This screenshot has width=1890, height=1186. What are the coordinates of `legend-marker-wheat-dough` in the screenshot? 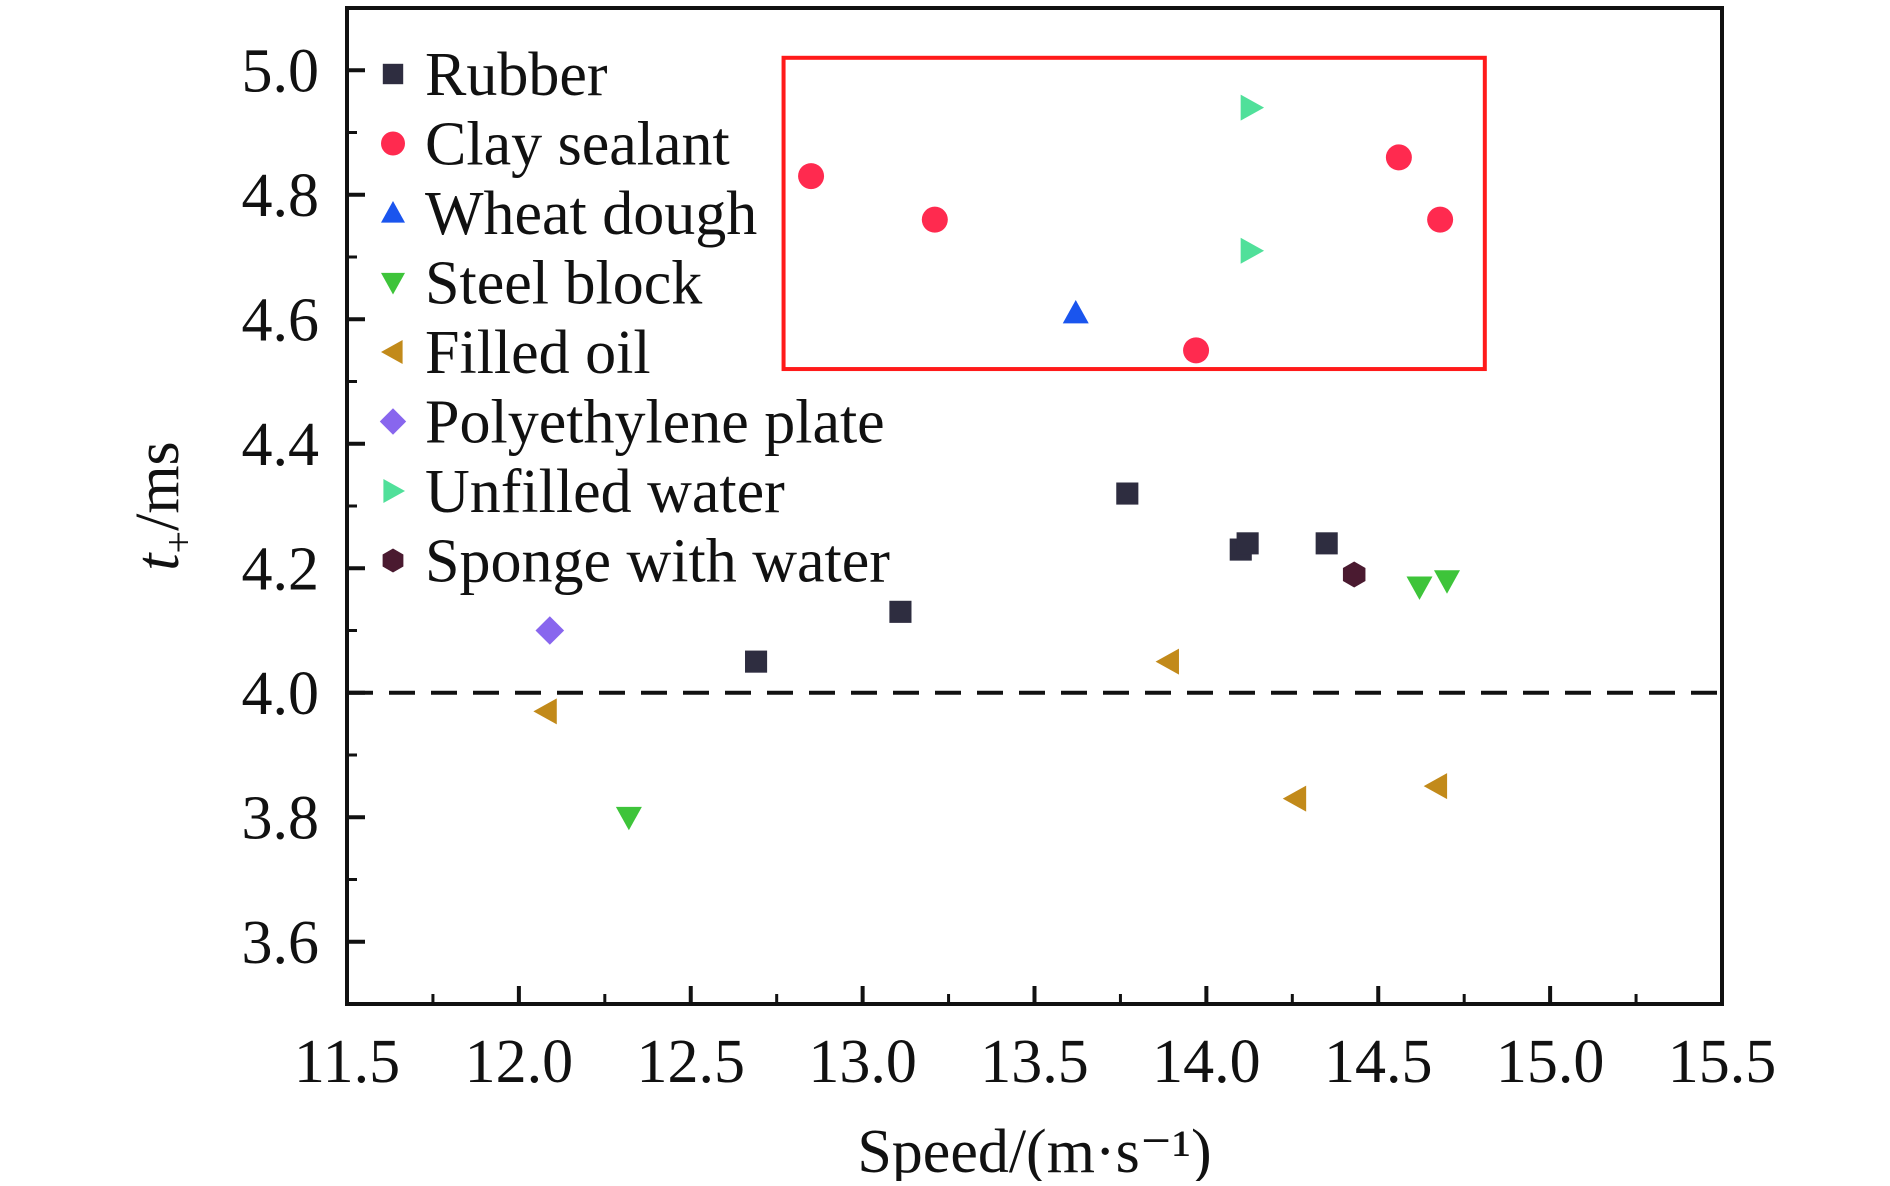 It's located at (393, 212).